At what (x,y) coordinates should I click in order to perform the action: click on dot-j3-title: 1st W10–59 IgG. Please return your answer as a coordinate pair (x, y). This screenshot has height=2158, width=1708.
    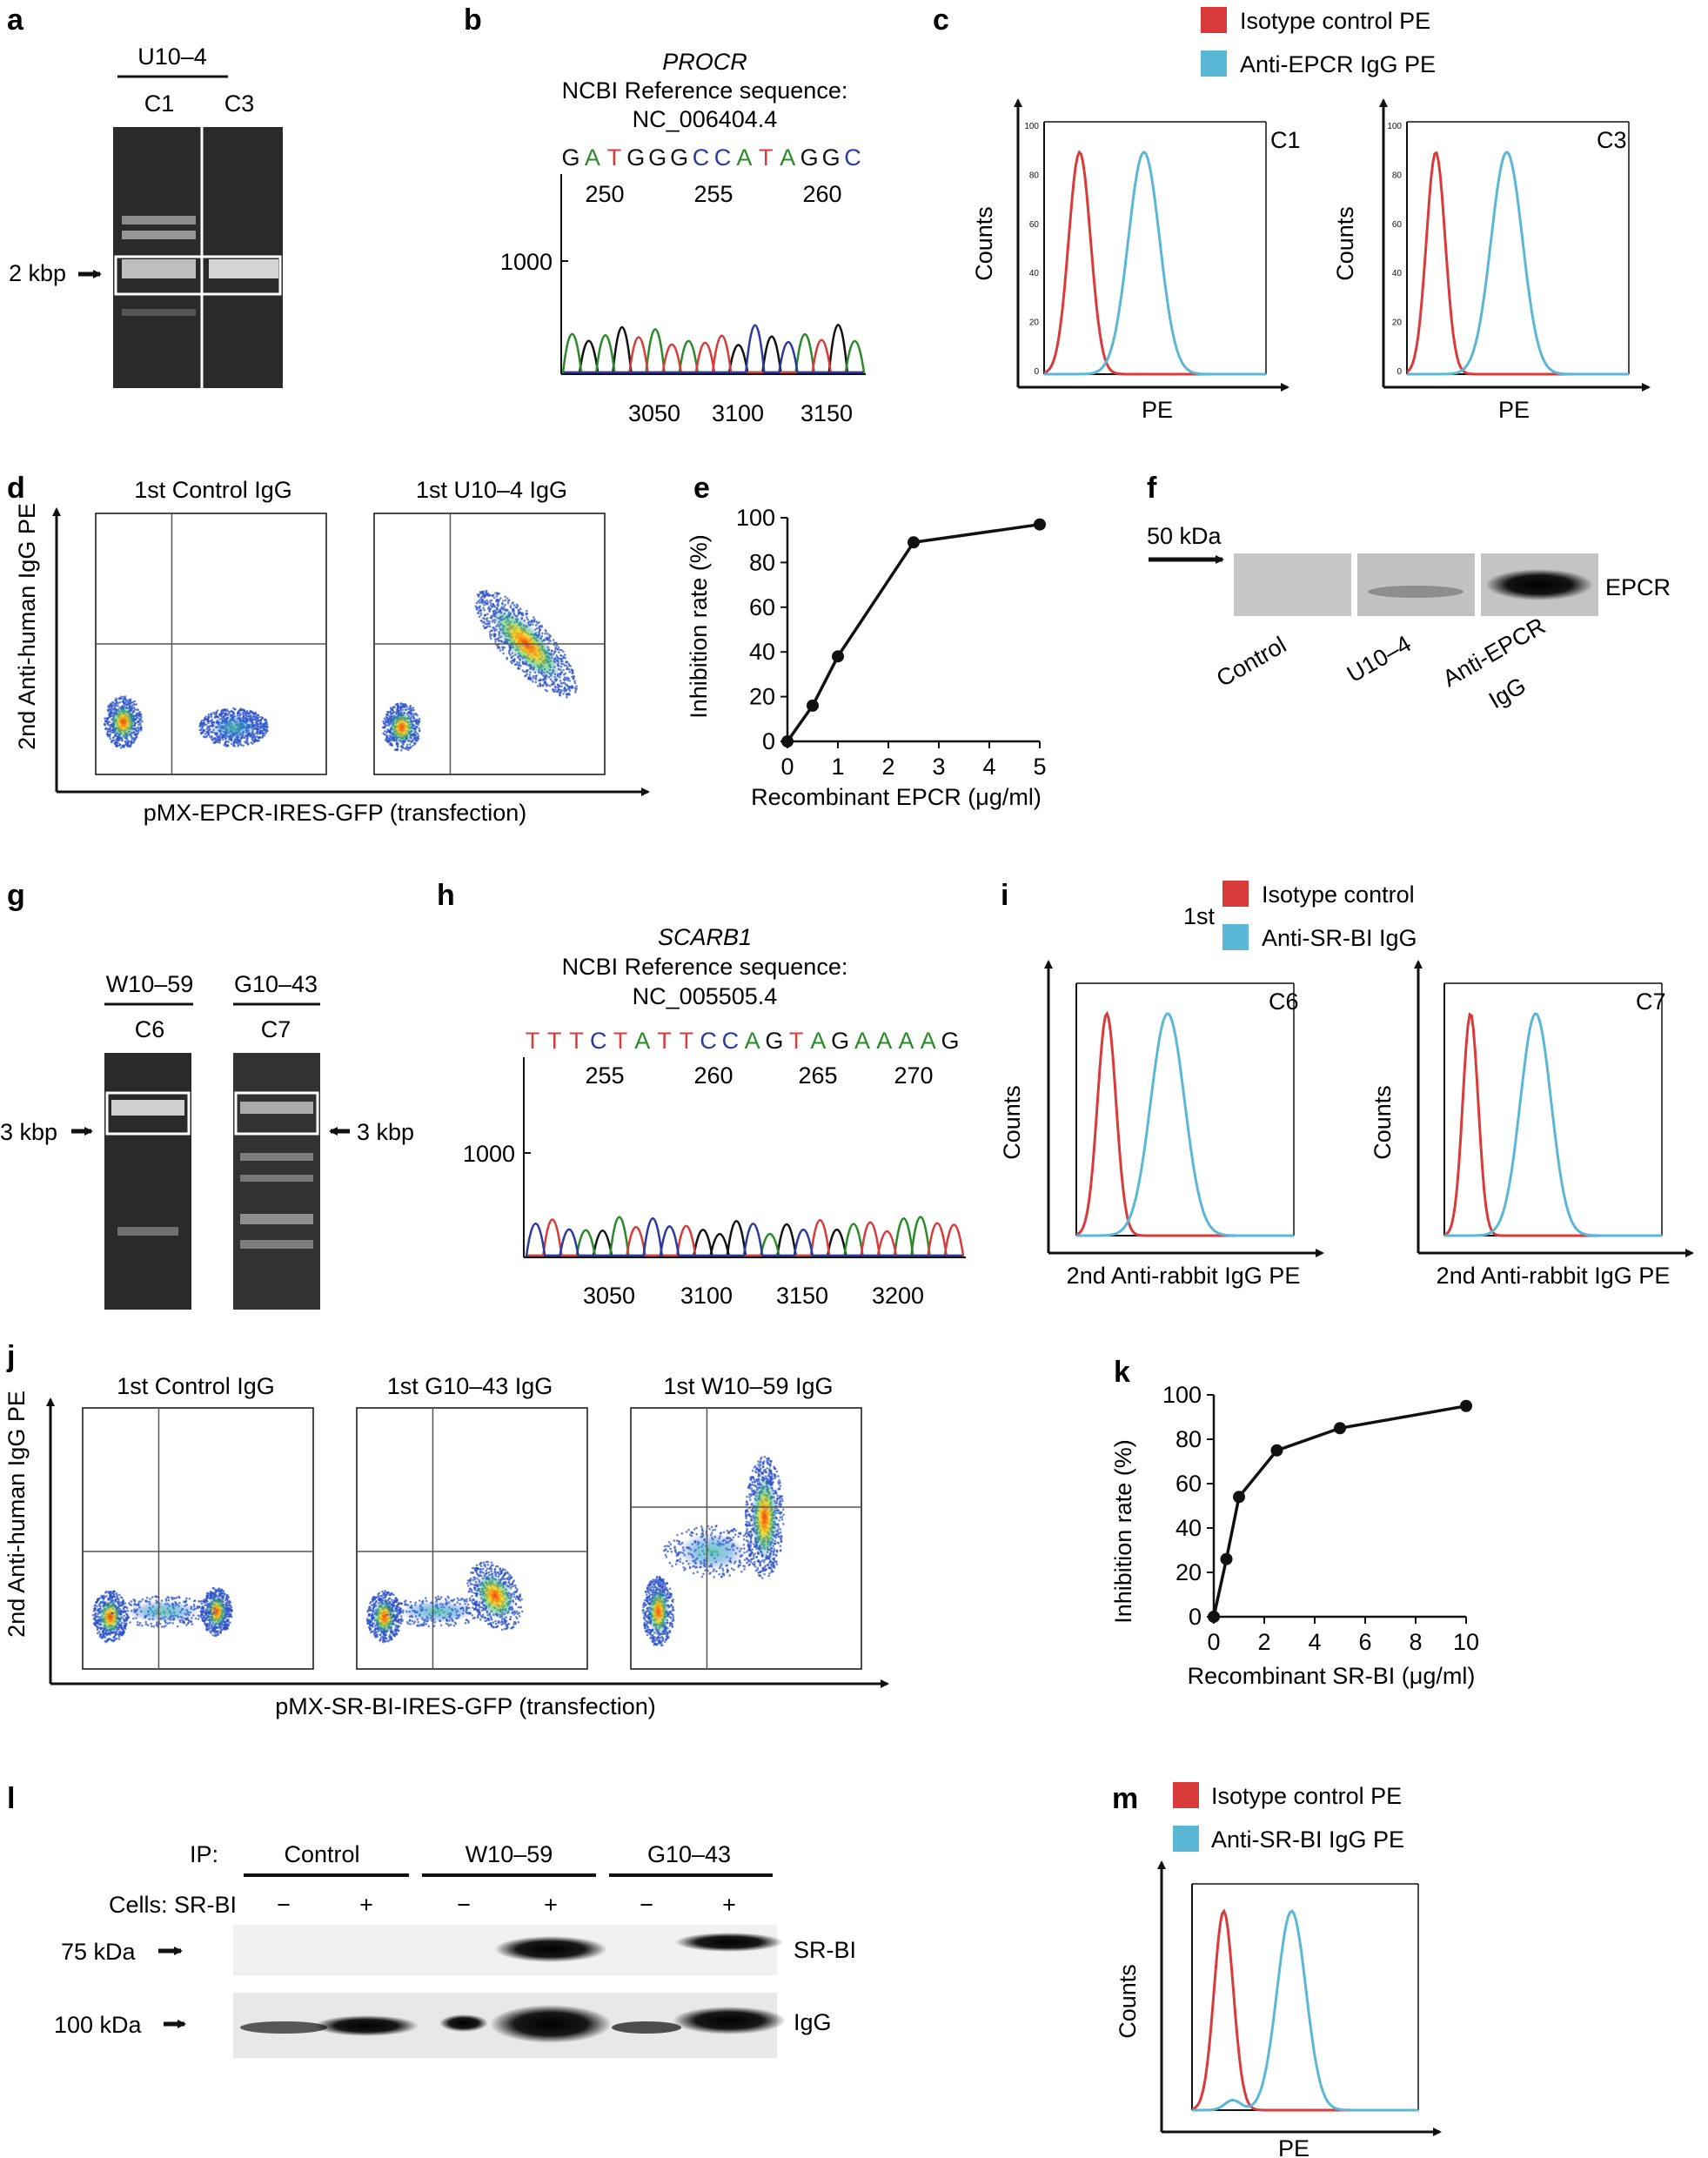
    Looking at the image, I should click on (748, 1386).